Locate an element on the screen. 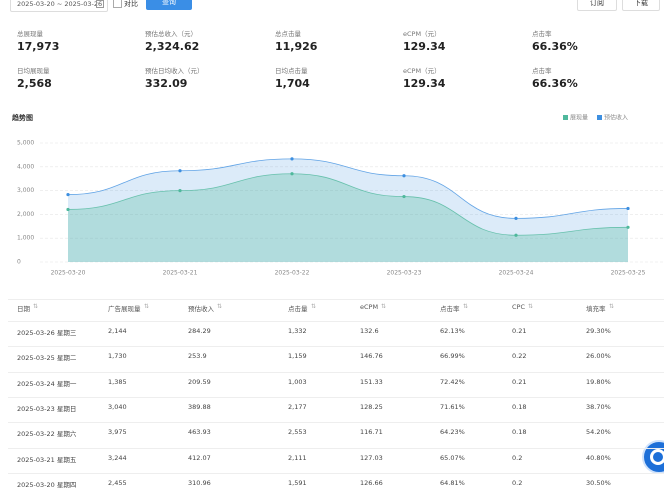 Image resolution: width=664 pixels, height=495 pixels. table-cell: 0.18 is located at coordinates (519, 432).